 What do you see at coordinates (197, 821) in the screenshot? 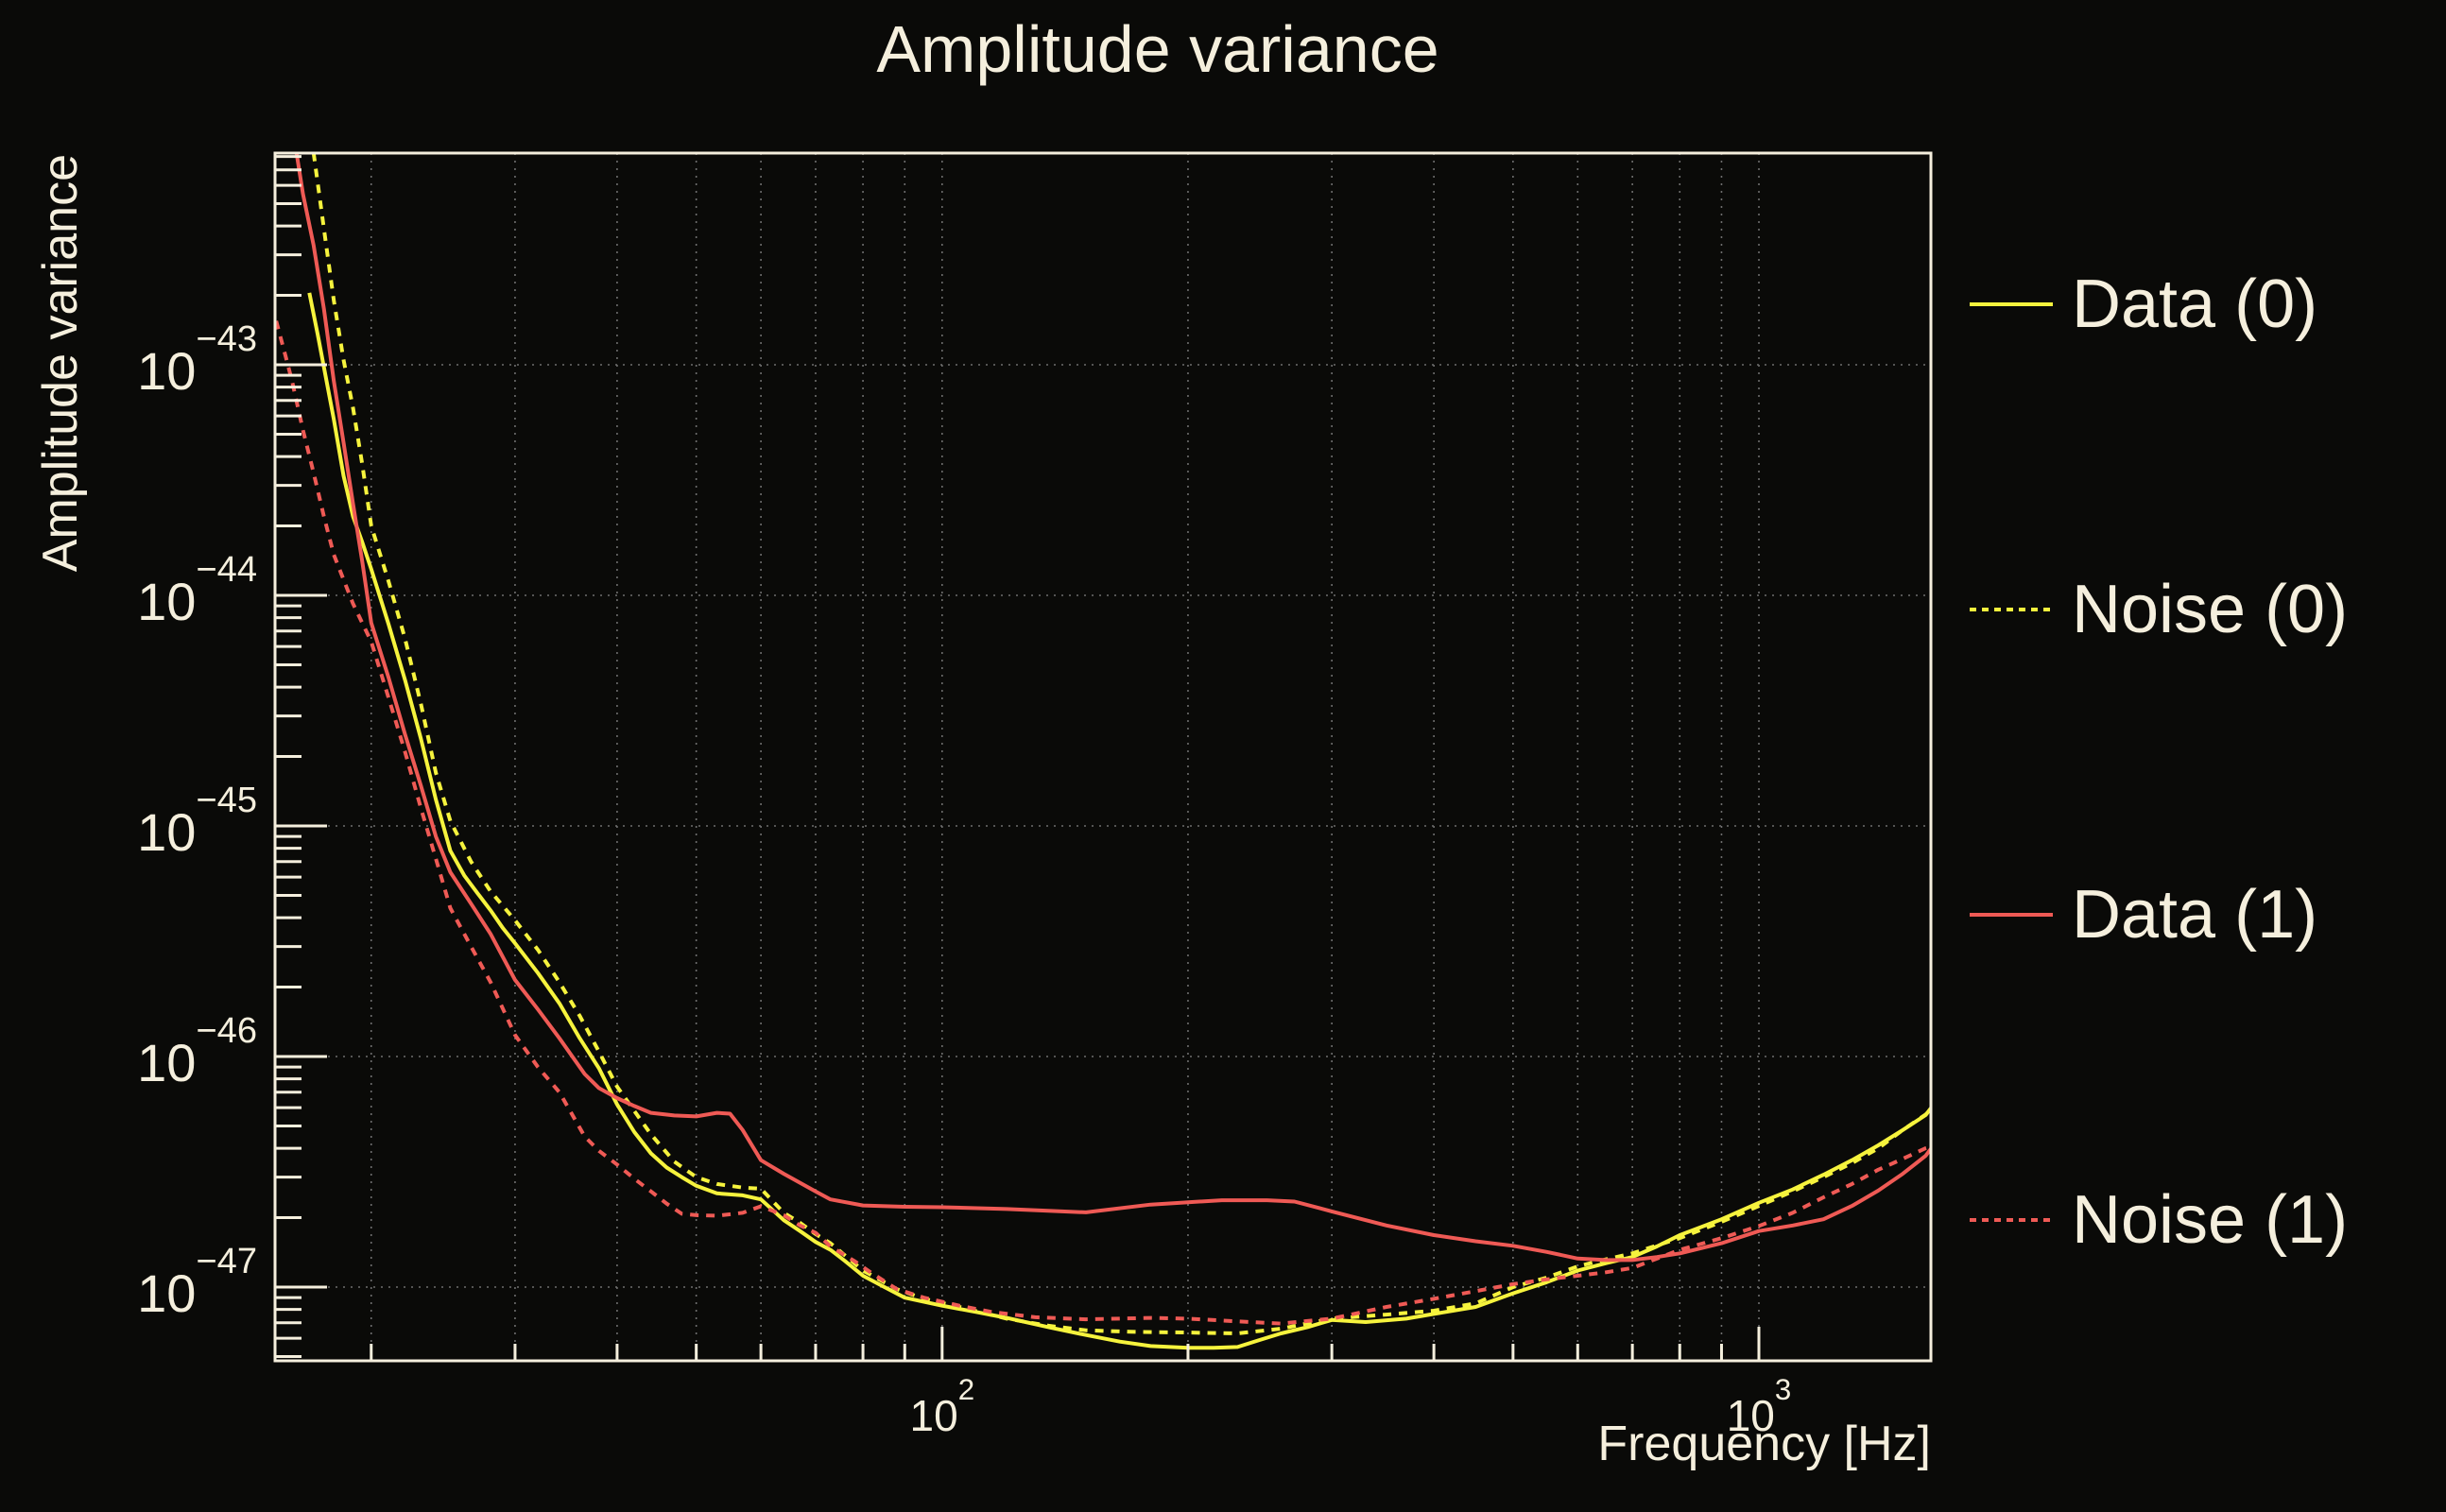
I see `y-tick-label-1e-45: 10−45` at bounding box center [197, 821].